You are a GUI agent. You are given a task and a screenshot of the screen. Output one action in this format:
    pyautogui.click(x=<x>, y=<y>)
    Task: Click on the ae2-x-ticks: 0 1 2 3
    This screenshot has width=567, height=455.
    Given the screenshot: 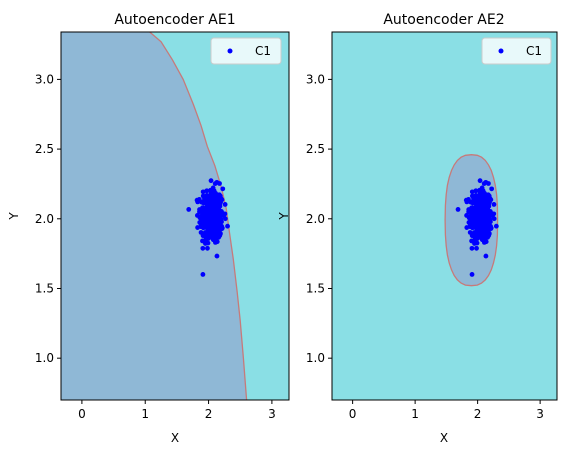 What is the action you would take?
    pyautogui.click(x=446, y=410)
    